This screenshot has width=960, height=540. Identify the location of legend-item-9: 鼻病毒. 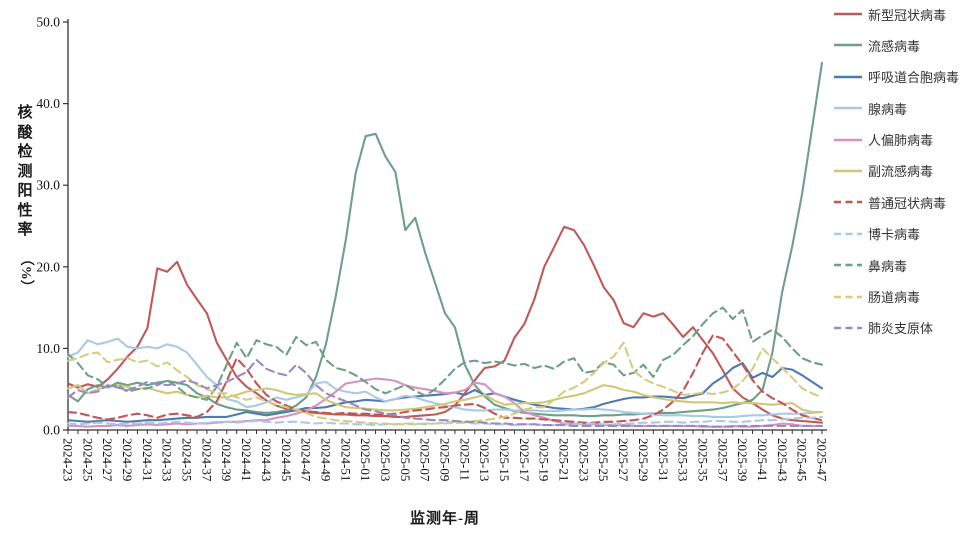
(896, 265).